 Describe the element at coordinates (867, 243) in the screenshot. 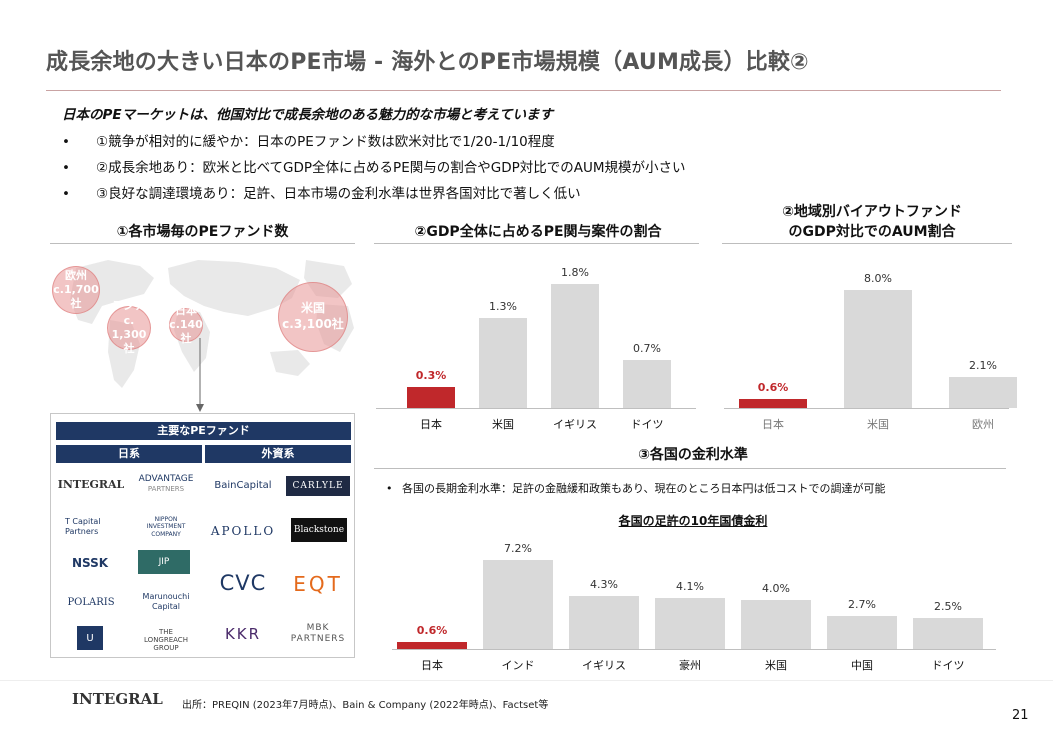

I see `chart2-underline` at that location.